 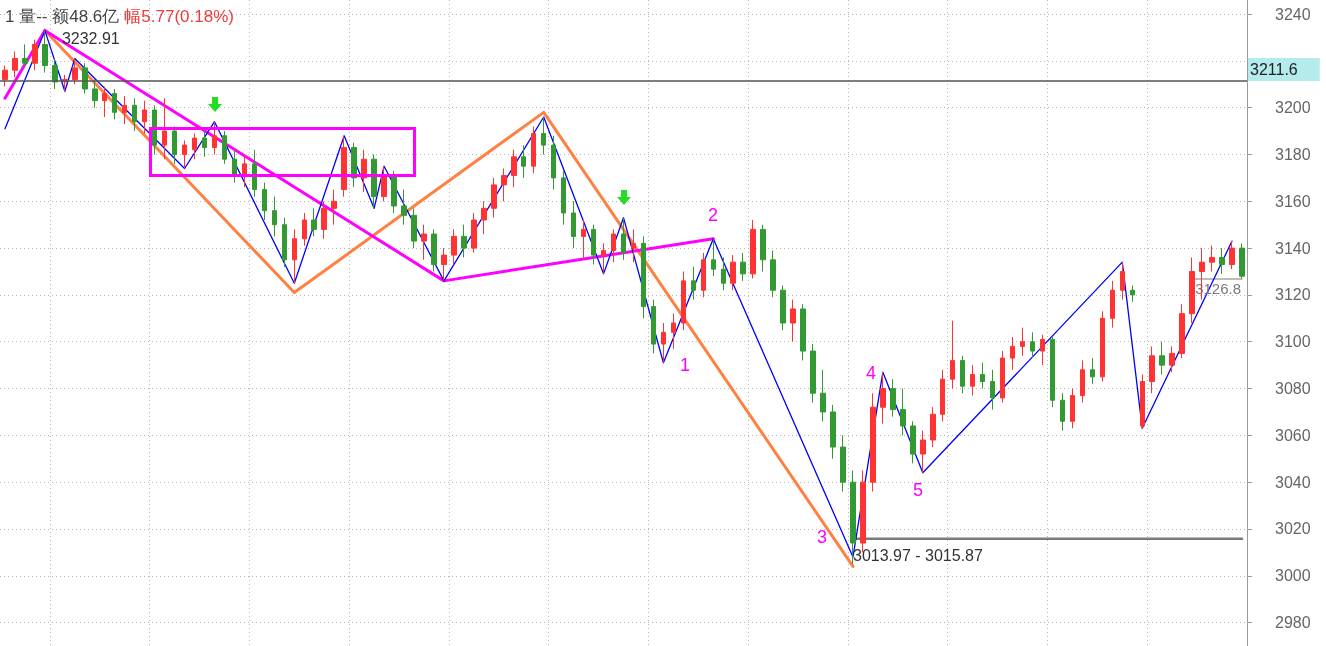 I want to click on chart-title: 1 量-- 额48.6亿, so click(x=62, y=16).